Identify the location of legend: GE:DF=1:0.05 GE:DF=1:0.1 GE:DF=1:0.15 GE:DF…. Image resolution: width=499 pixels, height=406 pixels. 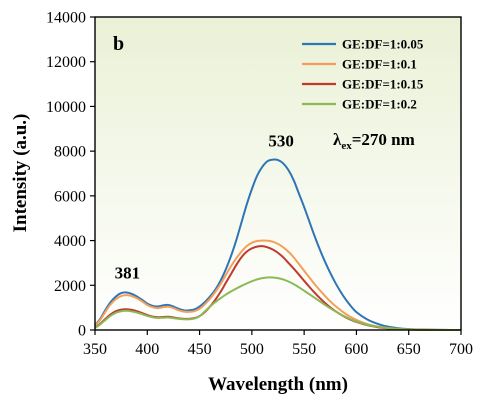
(363, 74).